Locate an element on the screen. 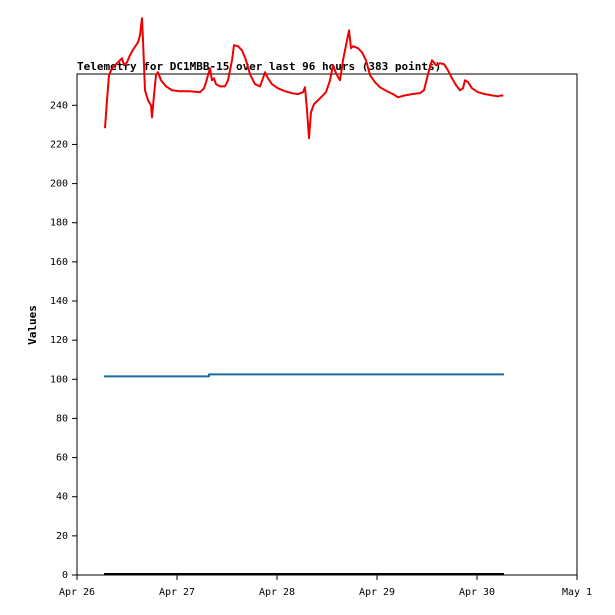  y-tick-label: 120 is located at coordinates (59, 340).